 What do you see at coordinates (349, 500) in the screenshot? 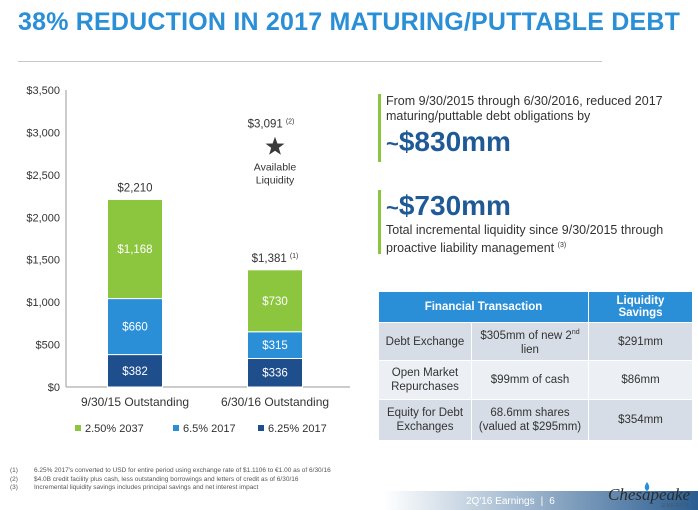
I see `footer-band` at bounding box center [349, 500].